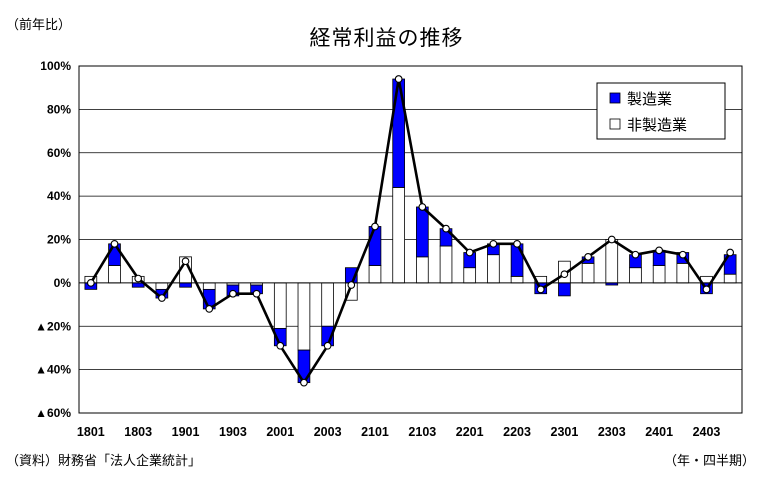 The height and width of the screenshot is (488, 773). What do you see at coordinates (233, 432) in the screenshot?
I see `x-tick-label: 1903` at bounding box center [233, 432].